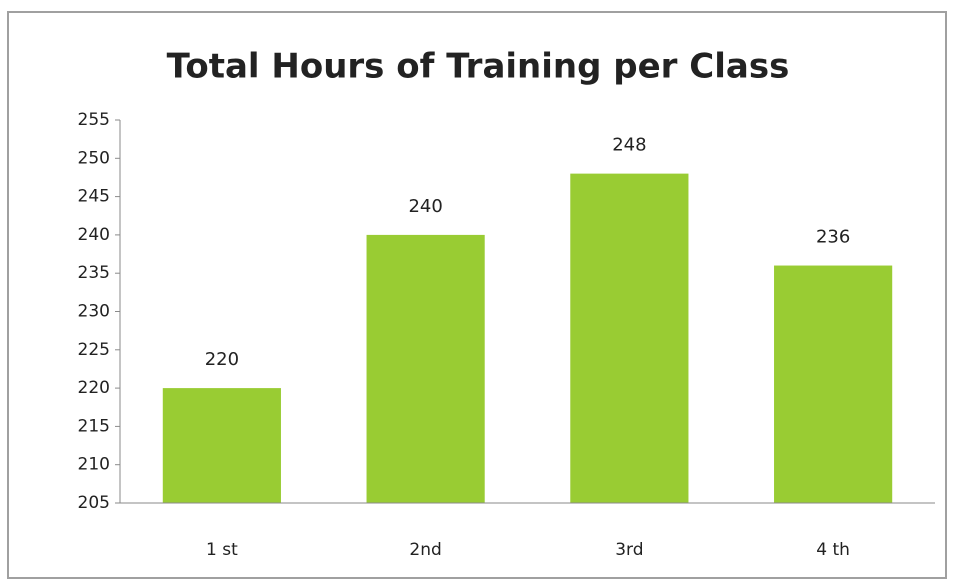  Describe the element at coordinates (833, 550) in the screenshot. I see `x-tick-label: 4 th` at that location.